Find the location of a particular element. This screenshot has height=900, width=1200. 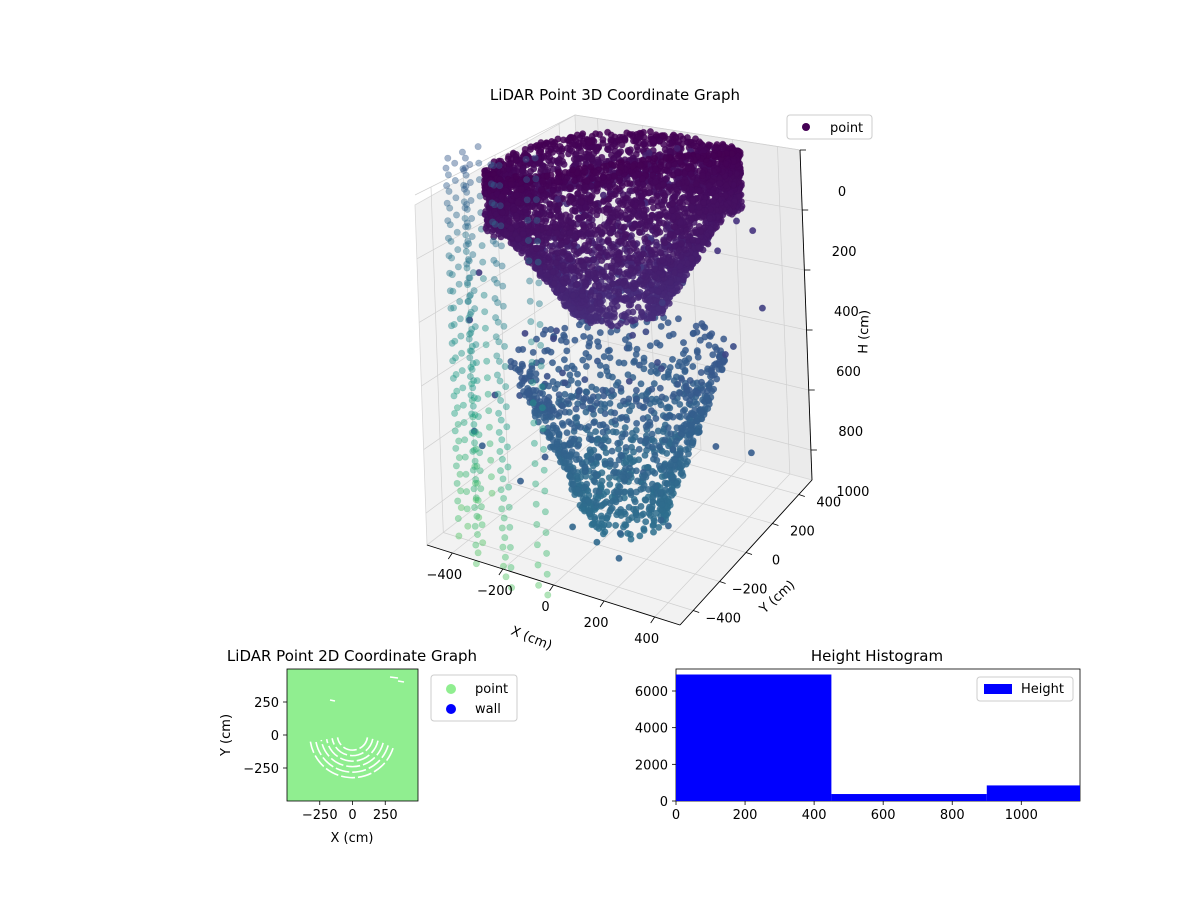

points-3d is located at coordinates (604, 363).